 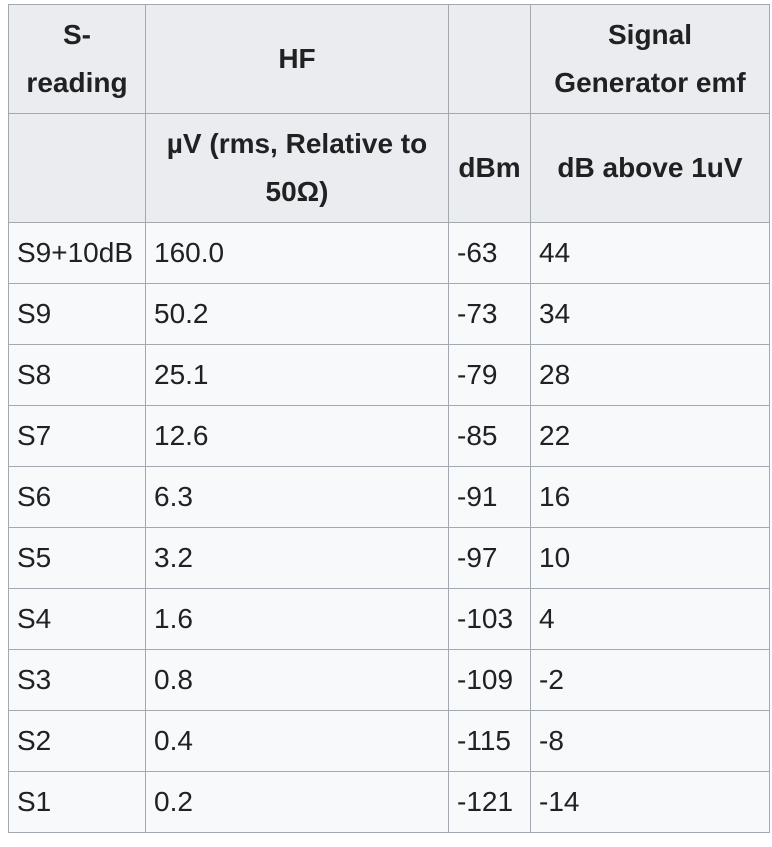 I want to click on table-cell: S8, so click(x=77, y=375).